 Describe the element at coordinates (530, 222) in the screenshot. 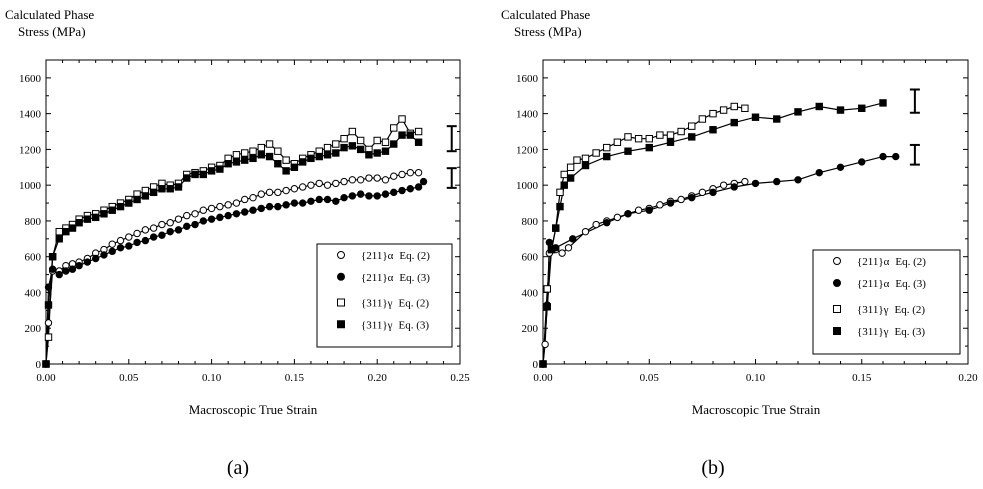

I see `y-tick-label: 800` at that location.